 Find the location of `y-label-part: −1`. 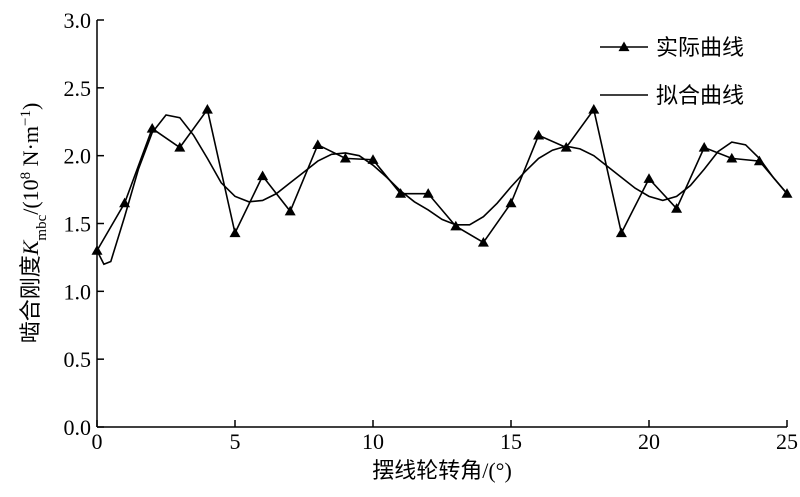

y-label-part: −1 is located at coordinates (26, 118).